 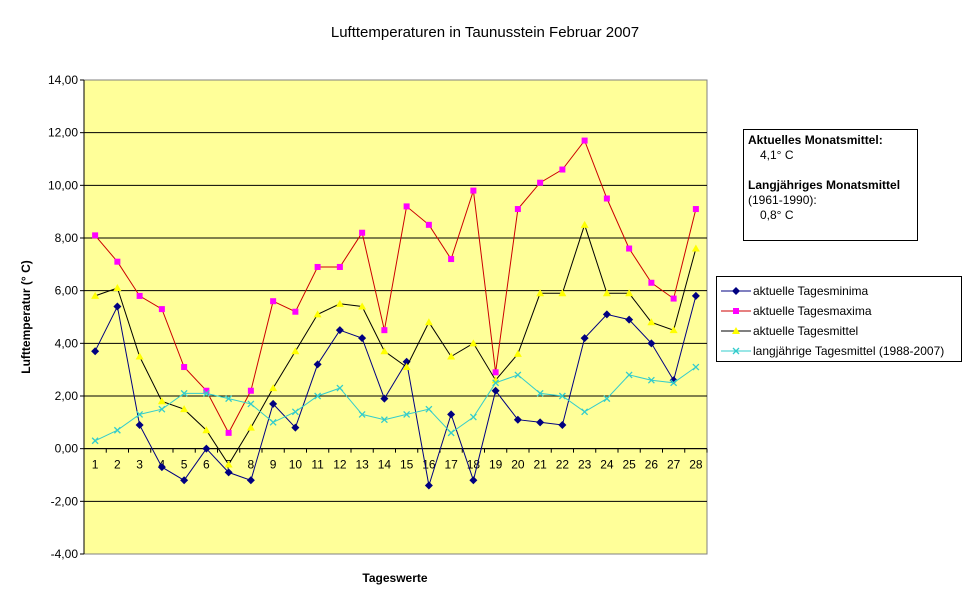 What do you see at coordinates (296, 465) in the screenshot?
I see `x-tick-label: 10` at bounding box center [296, 465].